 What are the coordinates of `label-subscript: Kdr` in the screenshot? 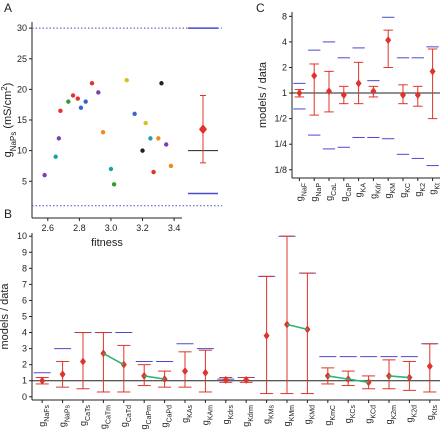 It's located at (378, 188).